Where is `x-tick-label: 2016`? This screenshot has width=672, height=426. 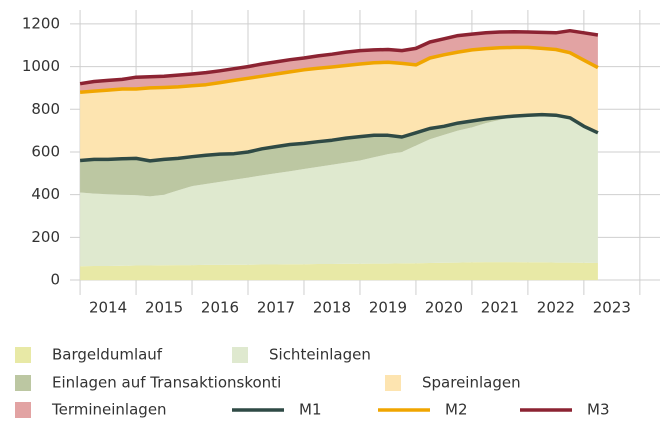 x-tick-label: 2016 is located at coordinates (220, 308).